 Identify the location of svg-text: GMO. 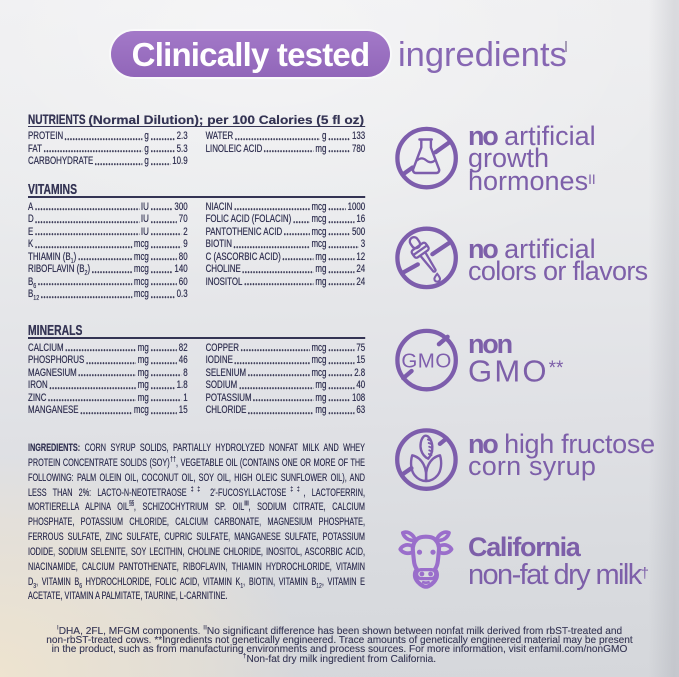
(426, 360).